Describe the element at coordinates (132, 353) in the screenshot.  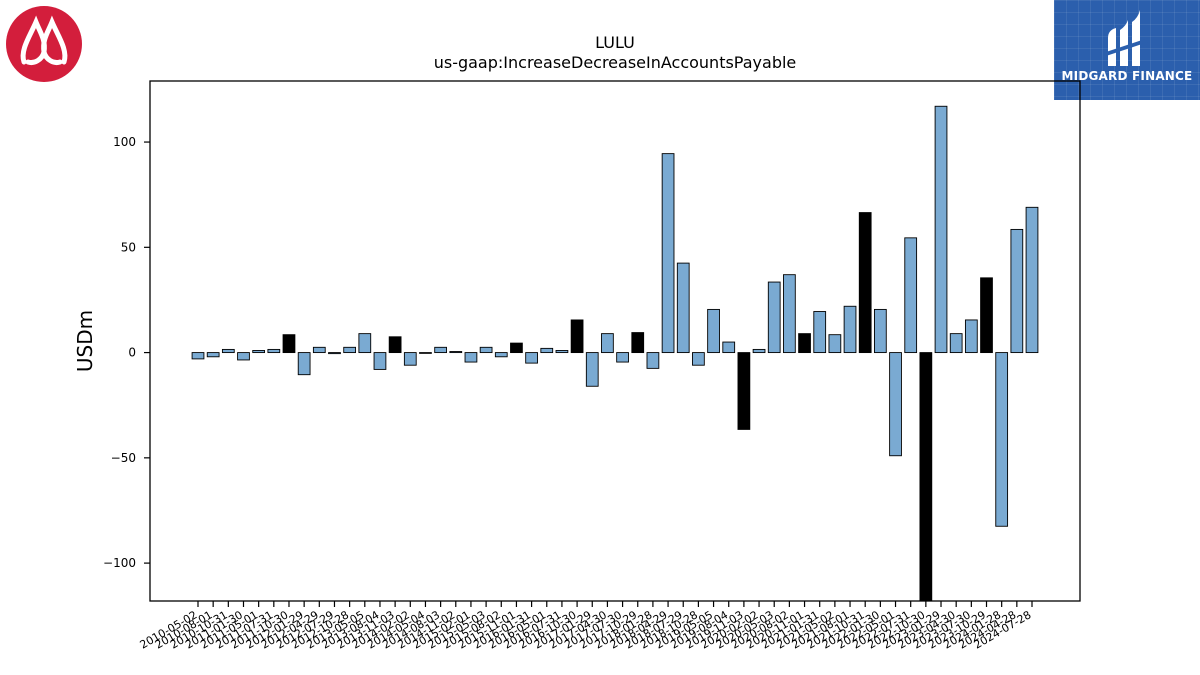
I see `y-tick-label: 0` at that location.